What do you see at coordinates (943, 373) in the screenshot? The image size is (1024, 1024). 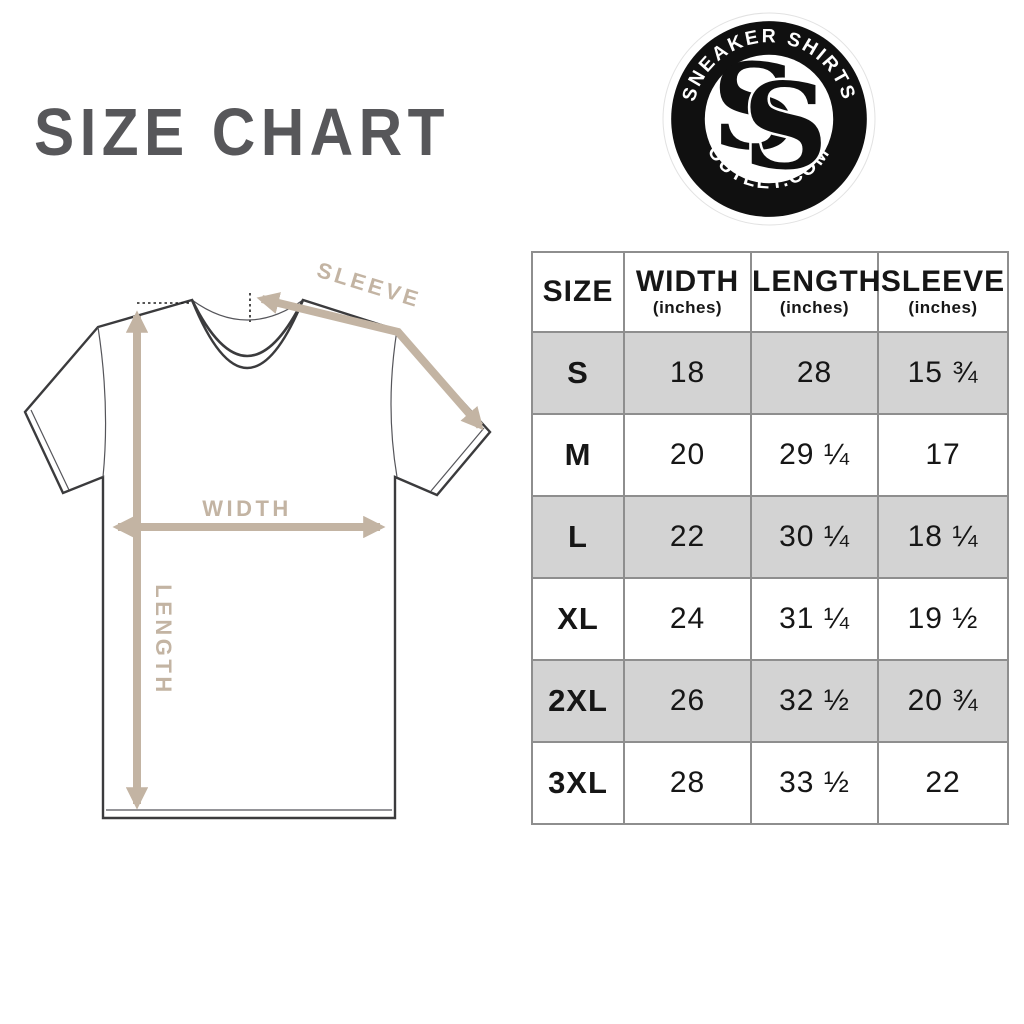 I see `sleeve-value: 15 ¾` at bounding box center [943, 373].